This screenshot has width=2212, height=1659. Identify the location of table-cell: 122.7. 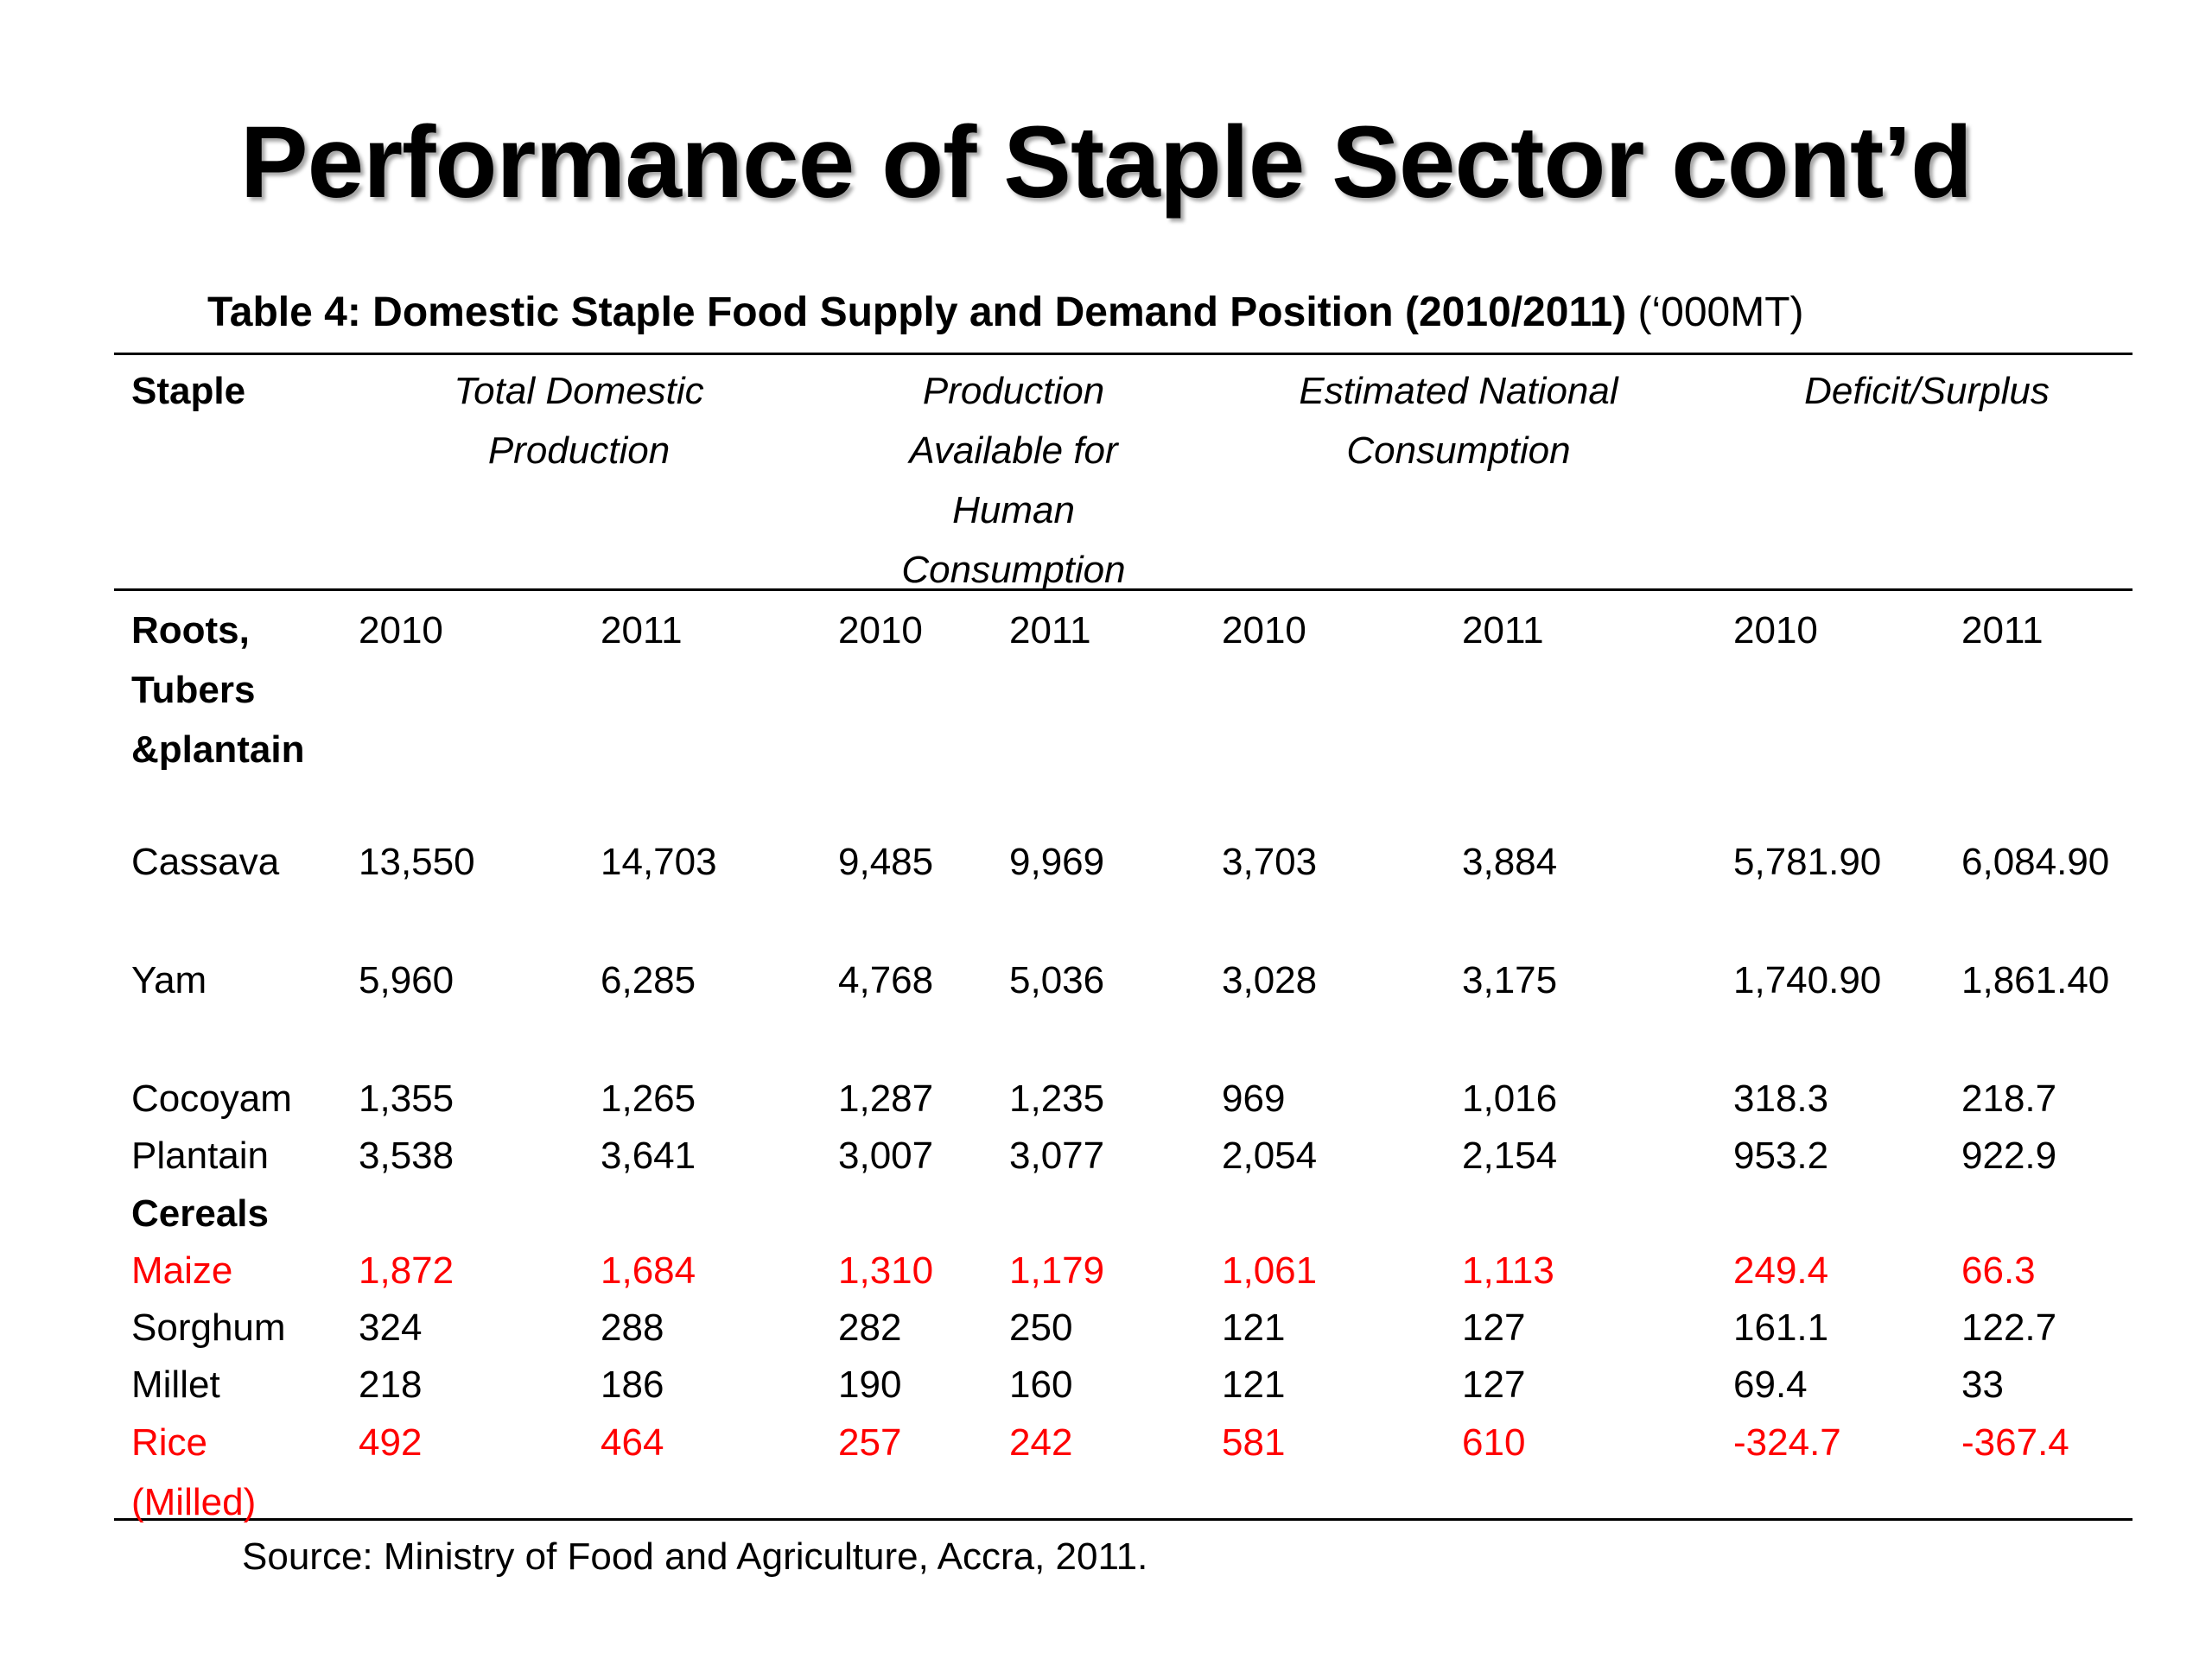
(2009, 1327).